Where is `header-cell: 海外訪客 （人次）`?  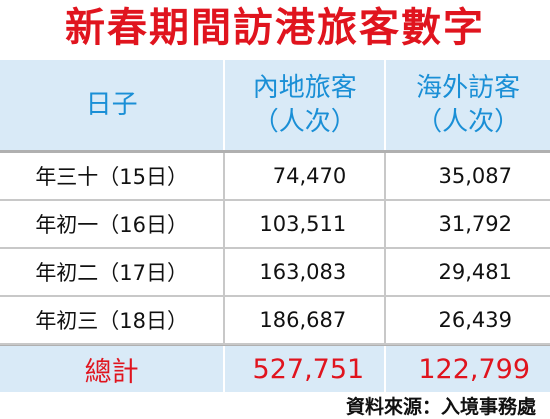
header-cell: 海外訪客 （人次） is located at coordinates (467, 105).